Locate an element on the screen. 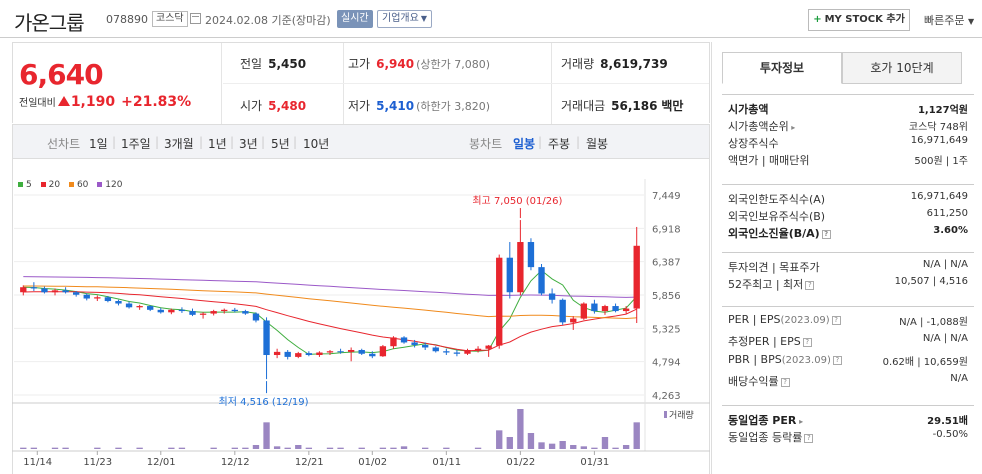 This screenshot has width=982, height=474. info-row: 배당수익률? N/A is located at coordinates (848, 381).